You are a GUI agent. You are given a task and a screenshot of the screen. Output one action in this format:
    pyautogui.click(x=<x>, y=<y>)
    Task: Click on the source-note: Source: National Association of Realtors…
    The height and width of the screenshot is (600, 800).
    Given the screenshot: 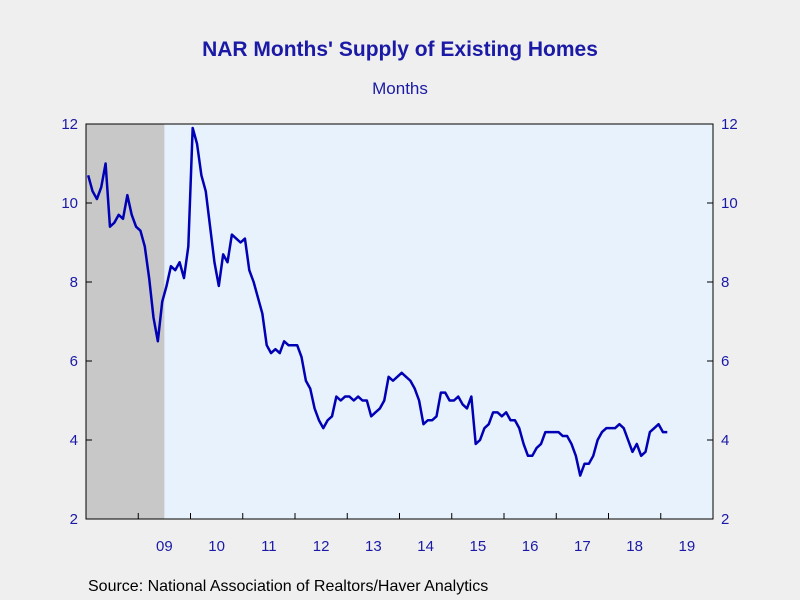 What is the action you would take?
    pyautogui.click(x=288, y=586)
    